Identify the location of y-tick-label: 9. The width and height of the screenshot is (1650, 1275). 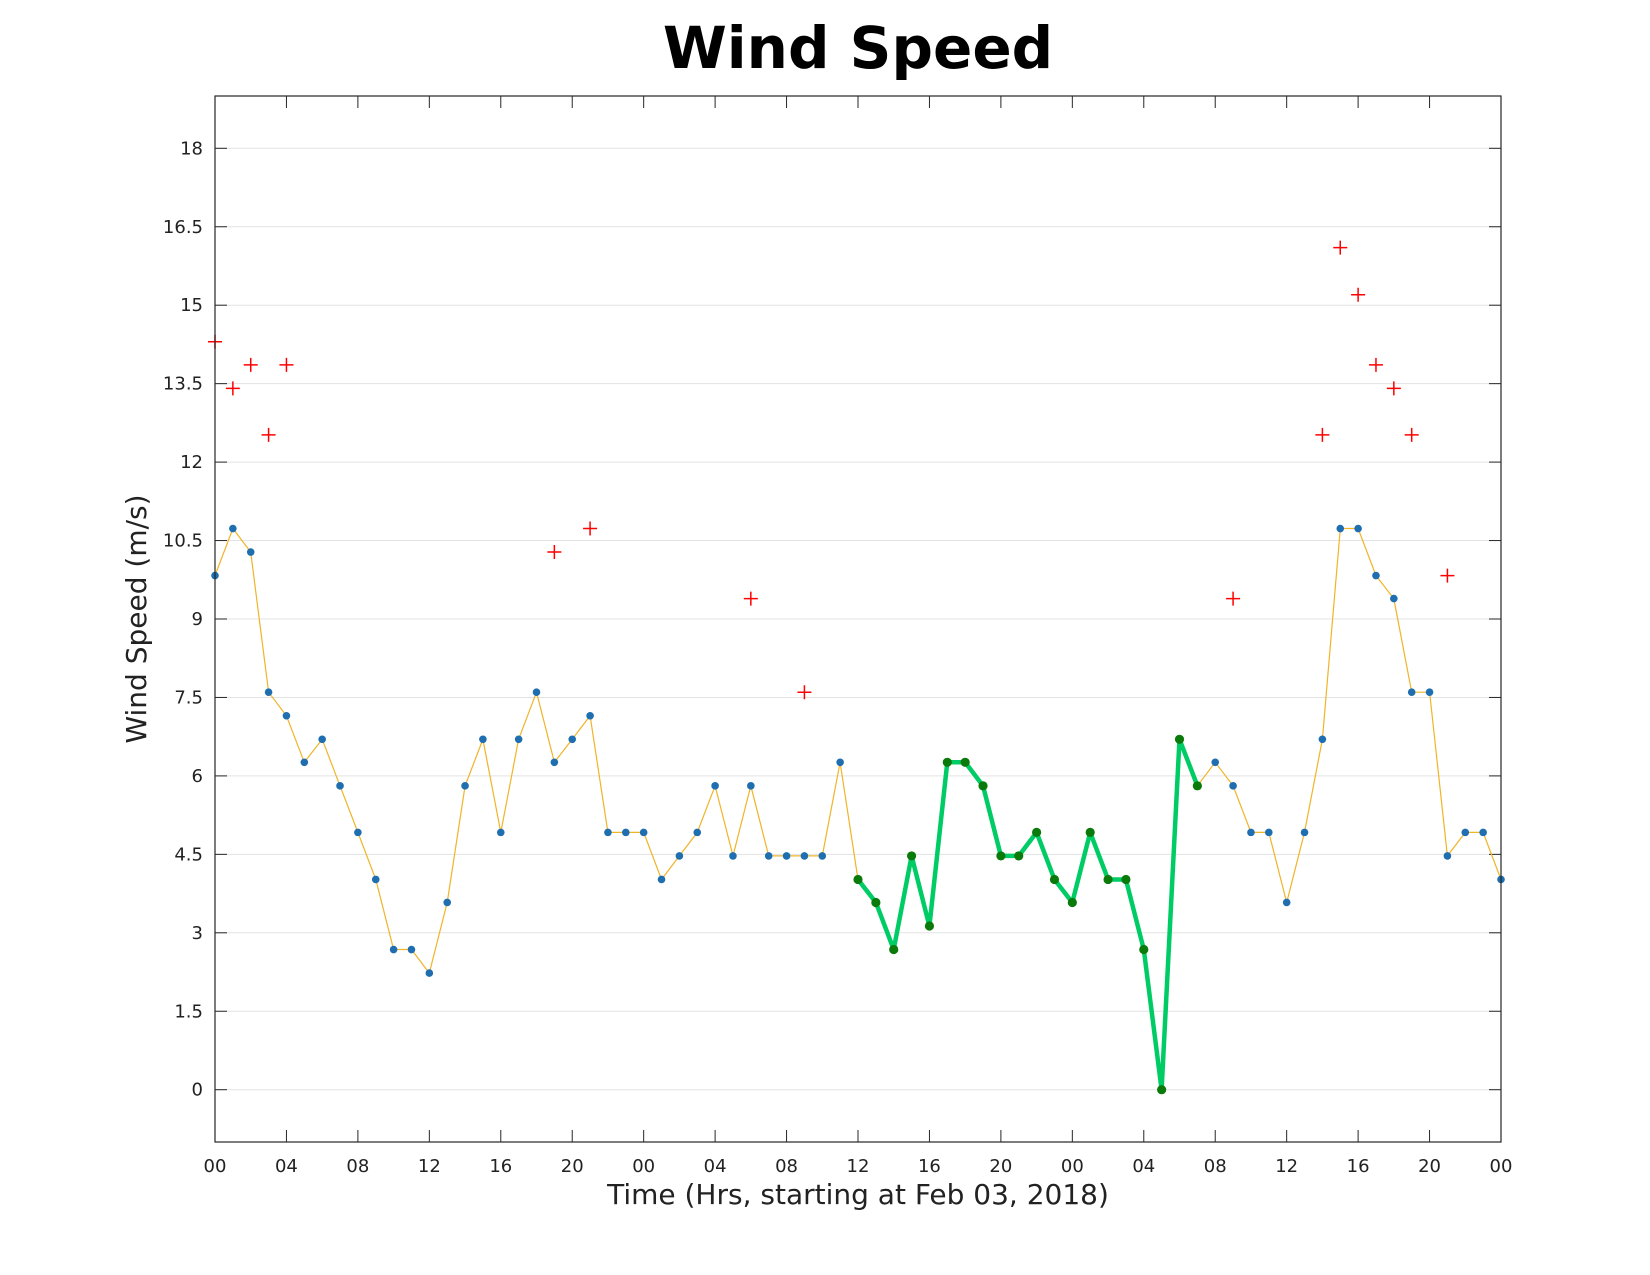
(197, 619).